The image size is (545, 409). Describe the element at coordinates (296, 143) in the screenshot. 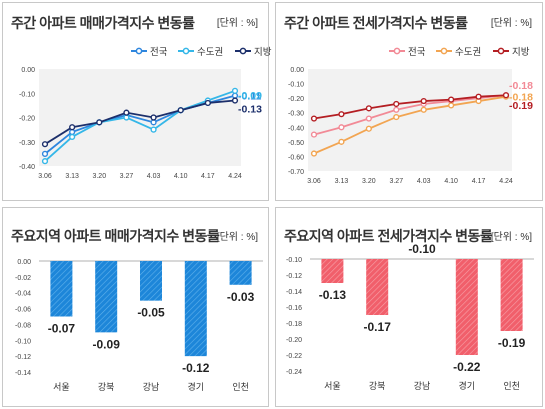

I see `y-tick-label: -0.50` at that location.